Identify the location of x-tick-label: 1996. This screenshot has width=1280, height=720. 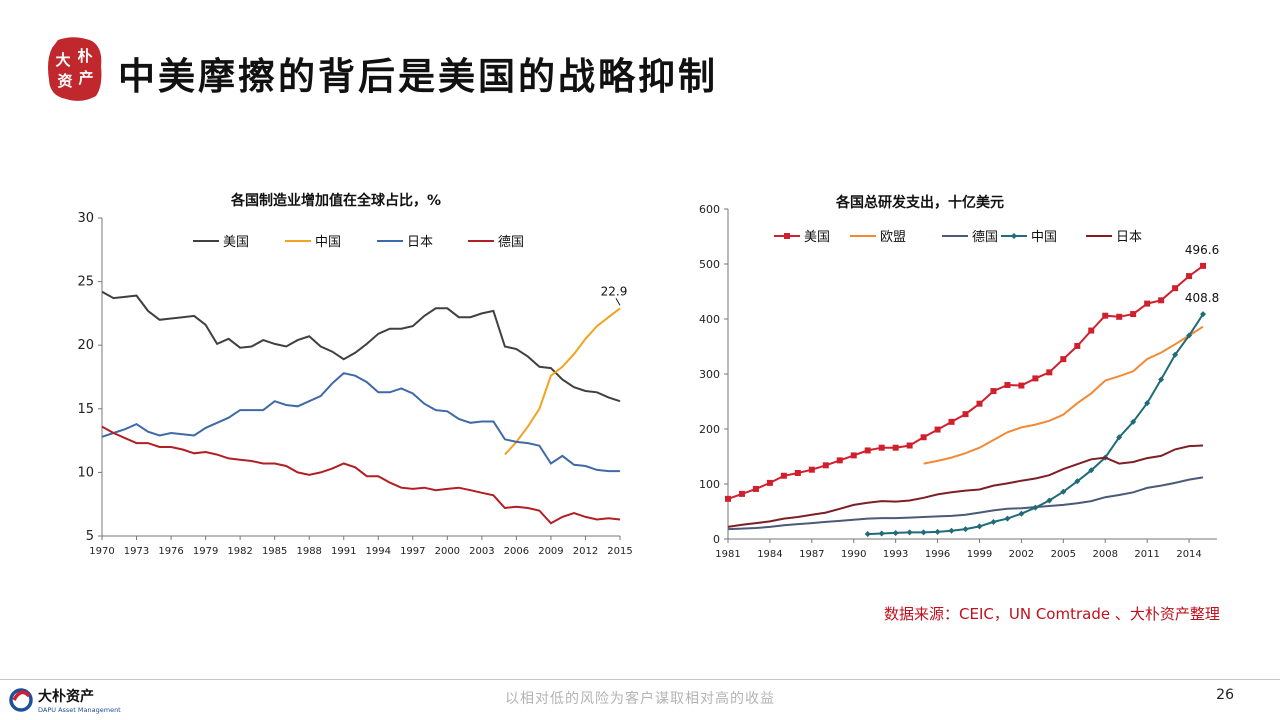
(937, 554).